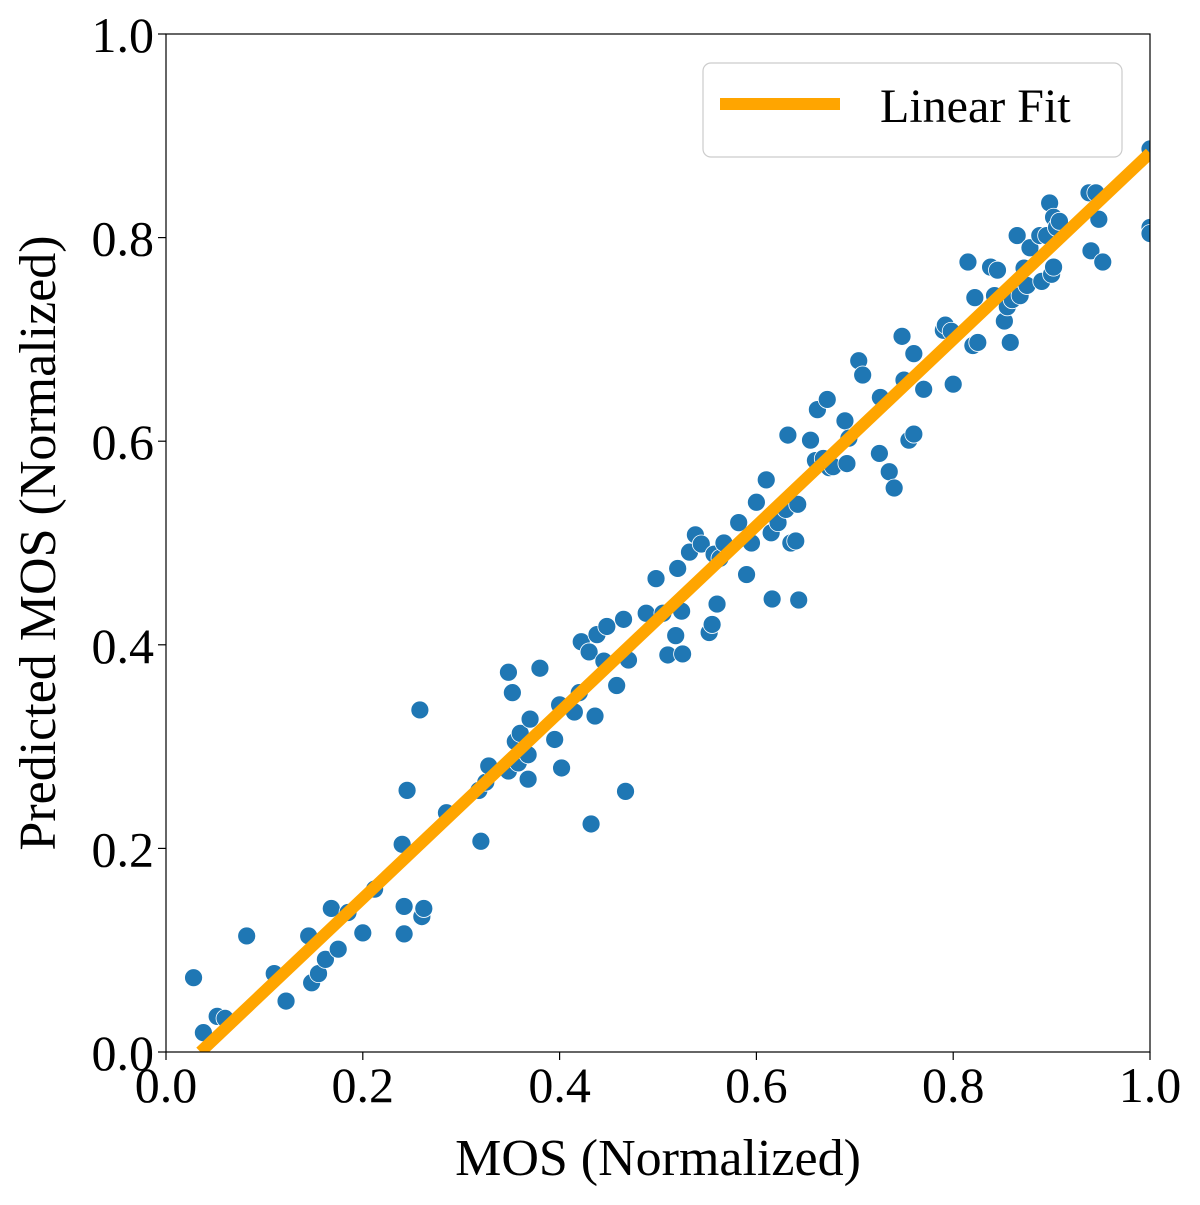 The image size is (1200, 1205). I want to click on y-tick-label-3: 0.6, so click(123, 442).